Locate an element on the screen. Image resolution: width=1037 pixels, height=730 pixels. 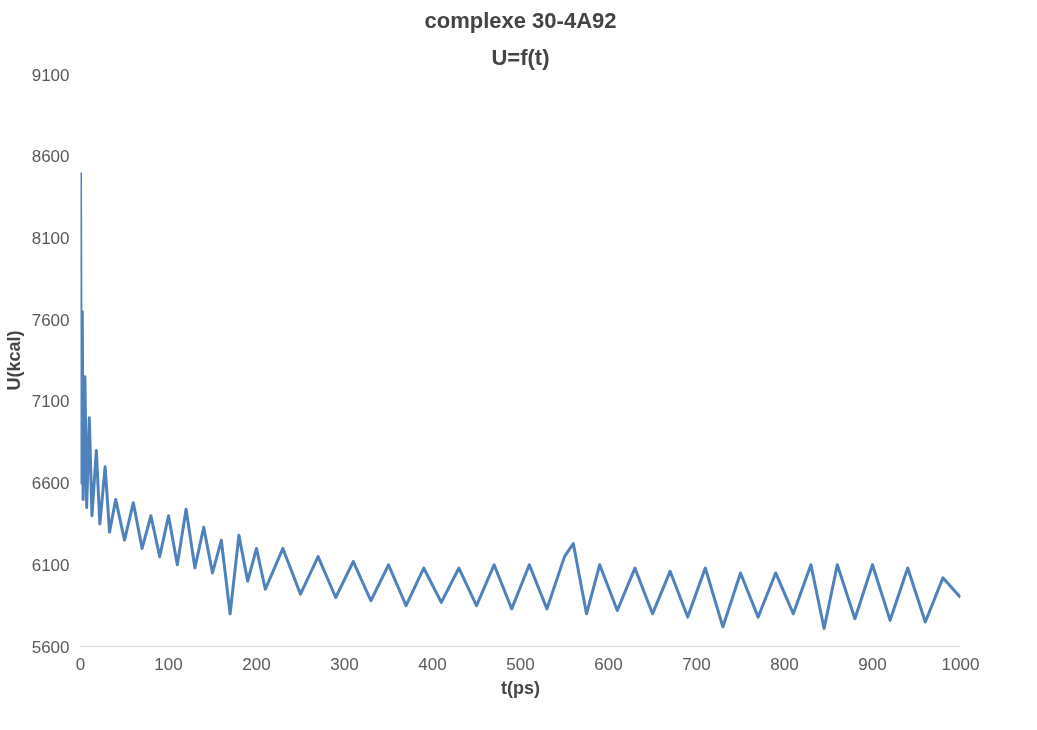
x-tick-label: 900 is located at coordinates (872, 664).